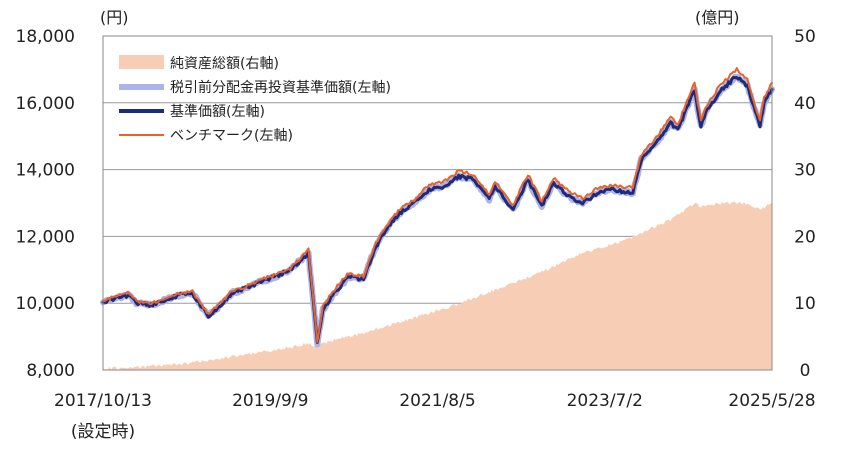 This screenshot has height=454, width=855. What do you see at coordinates (141, 62) in the screenshot?
I see `legend-swatch-area` at bounding box center [141, 62].